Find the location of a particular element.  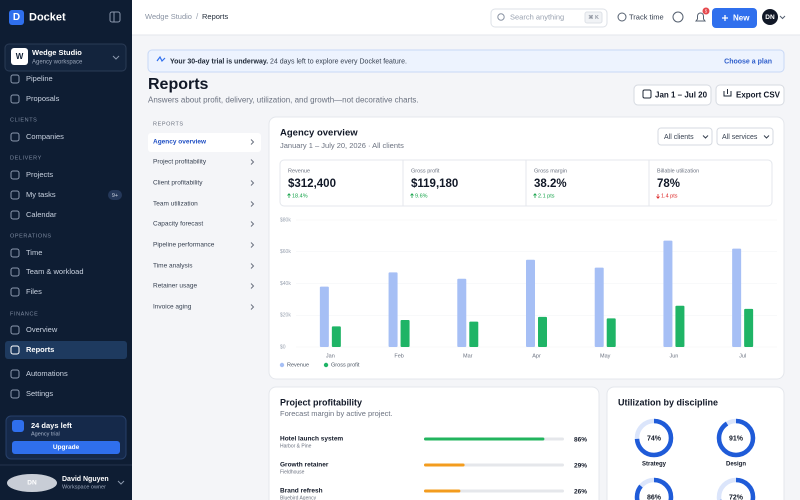

y-tick-label: $80k is located at coordinates (285, 220).